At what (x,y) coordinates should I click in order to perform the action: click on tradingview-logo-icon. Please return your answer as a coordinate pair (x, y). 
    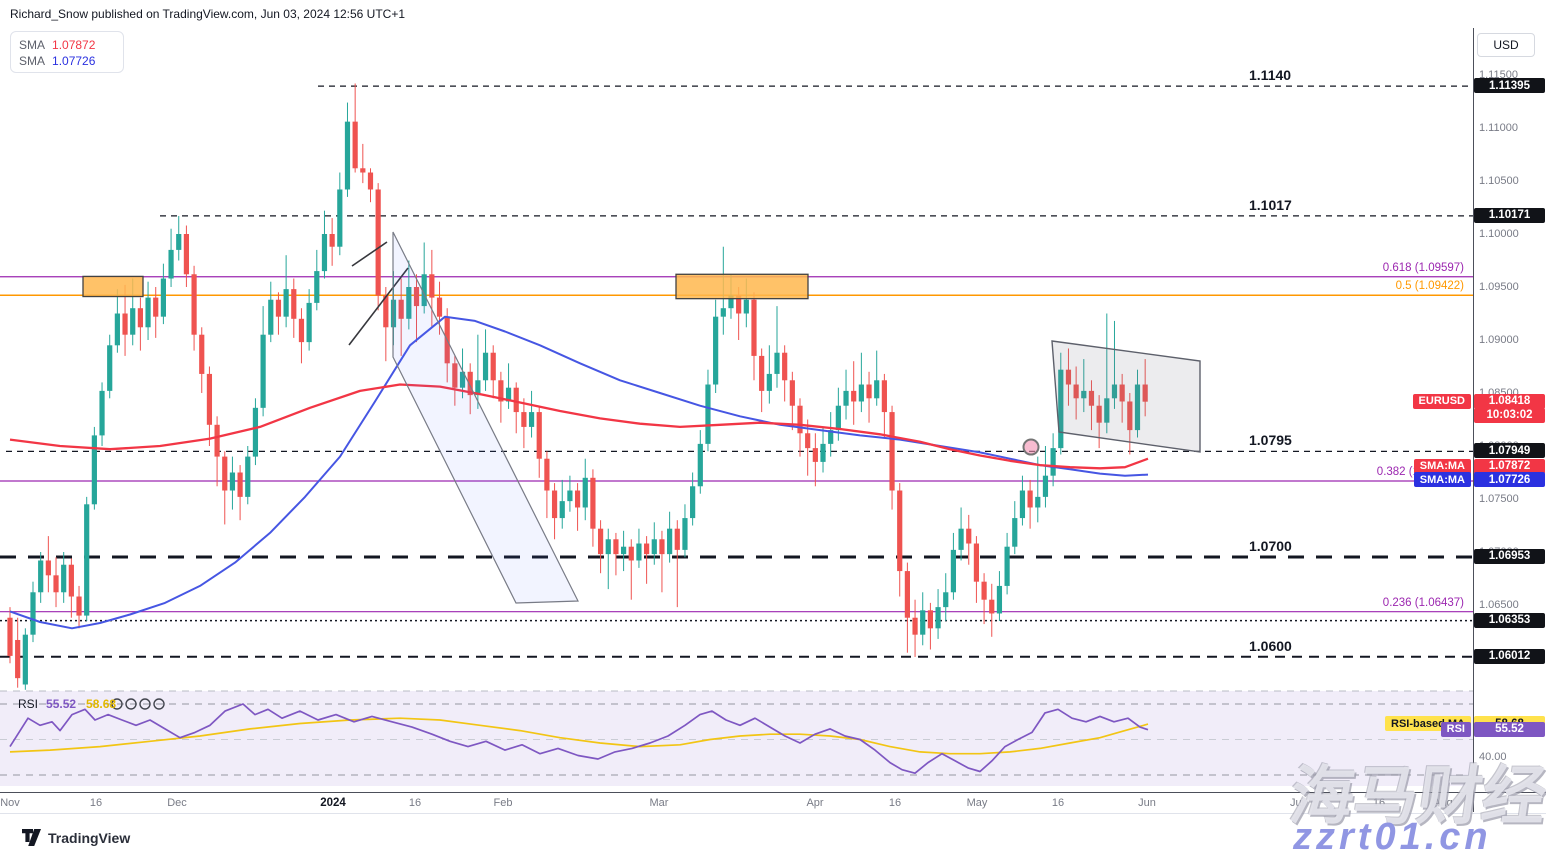
    Looking at the image, I should click on (31, 837).